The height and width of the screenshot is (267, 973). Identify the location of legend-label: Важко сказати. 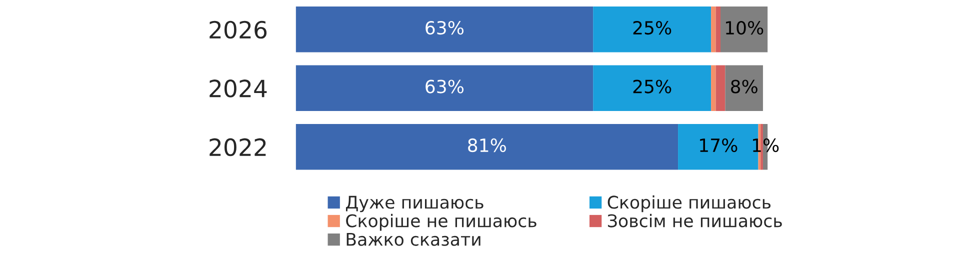
(413, 239).